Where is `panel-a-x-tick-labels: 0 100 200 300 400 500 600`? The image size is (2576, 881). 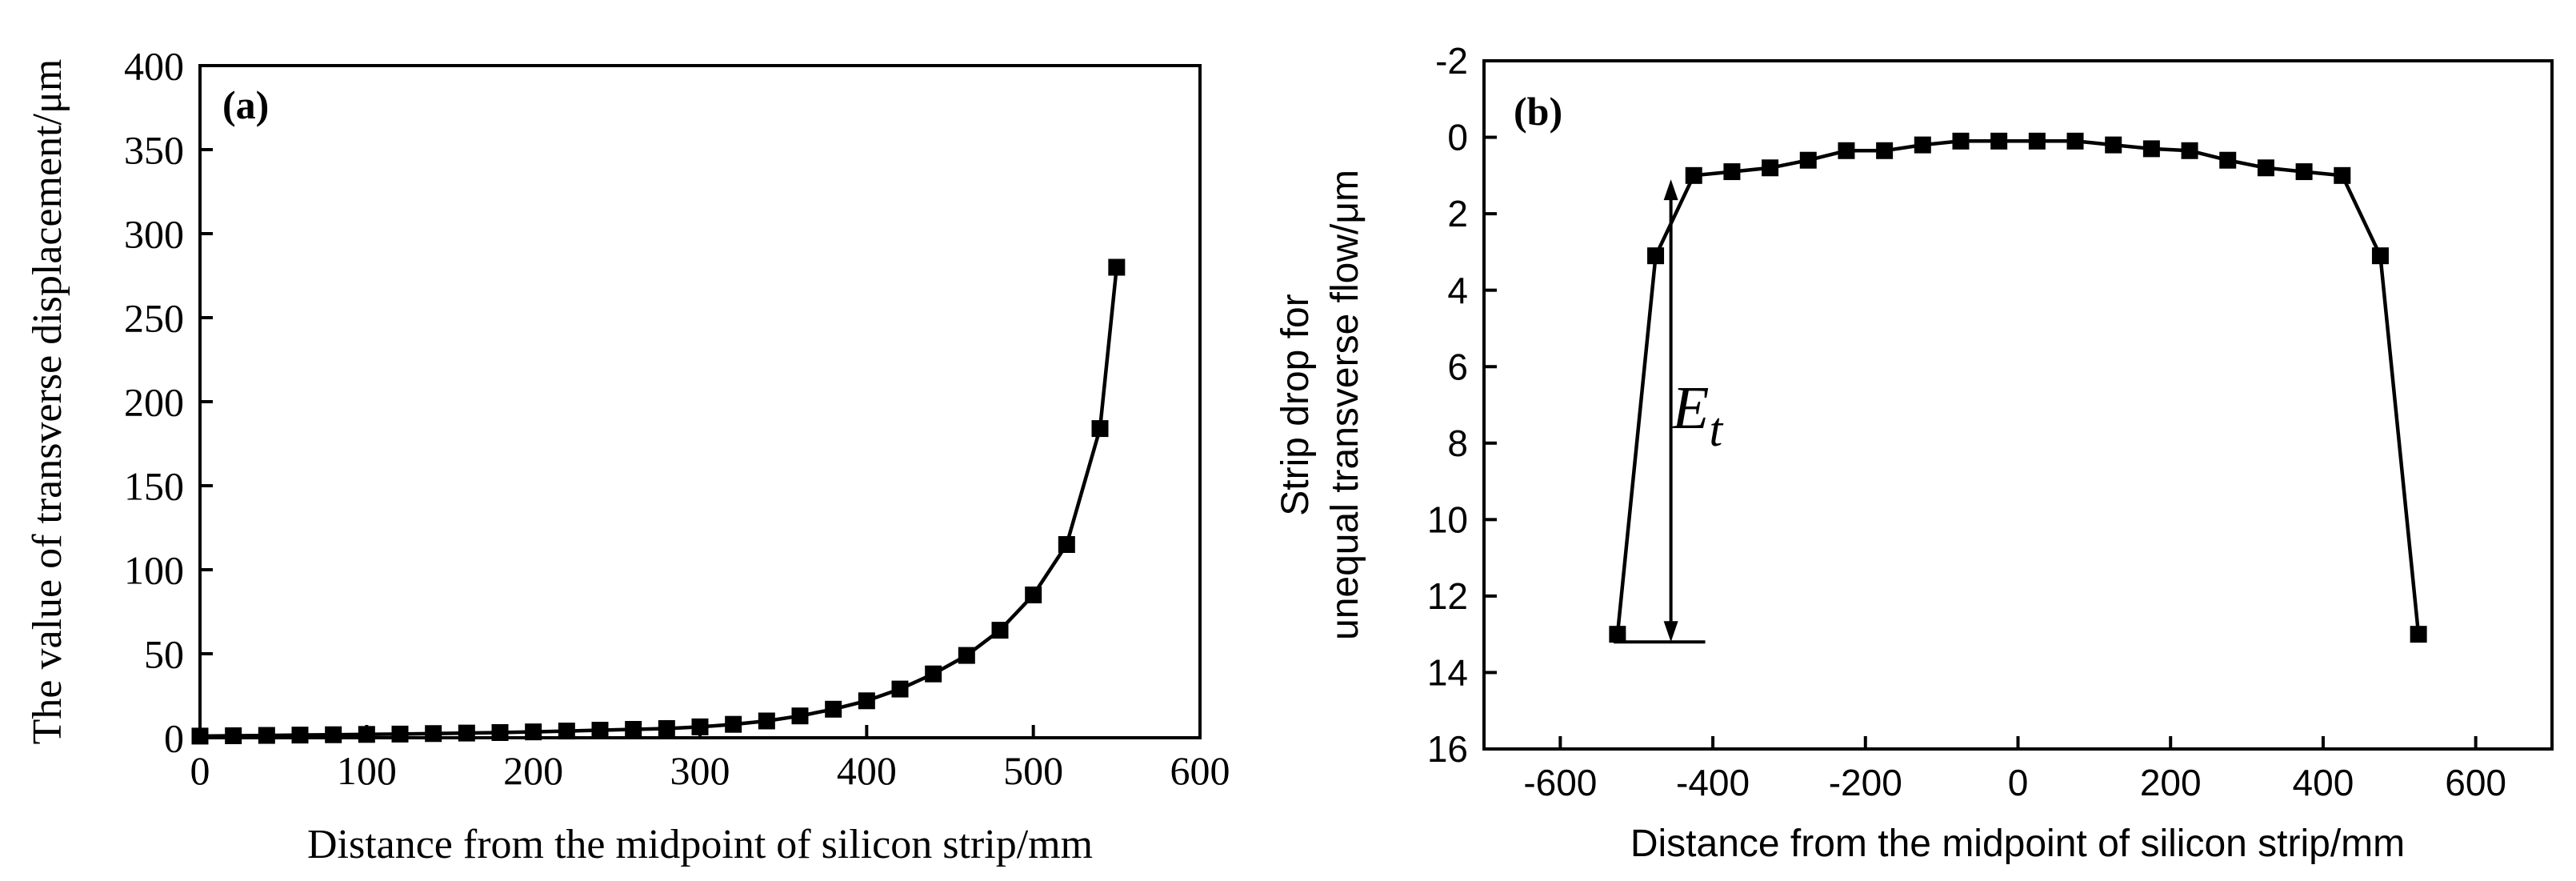 panel-a-x-tick-labels: 0 100 200 300 400 500 600 is located at coordinates (710, 771).